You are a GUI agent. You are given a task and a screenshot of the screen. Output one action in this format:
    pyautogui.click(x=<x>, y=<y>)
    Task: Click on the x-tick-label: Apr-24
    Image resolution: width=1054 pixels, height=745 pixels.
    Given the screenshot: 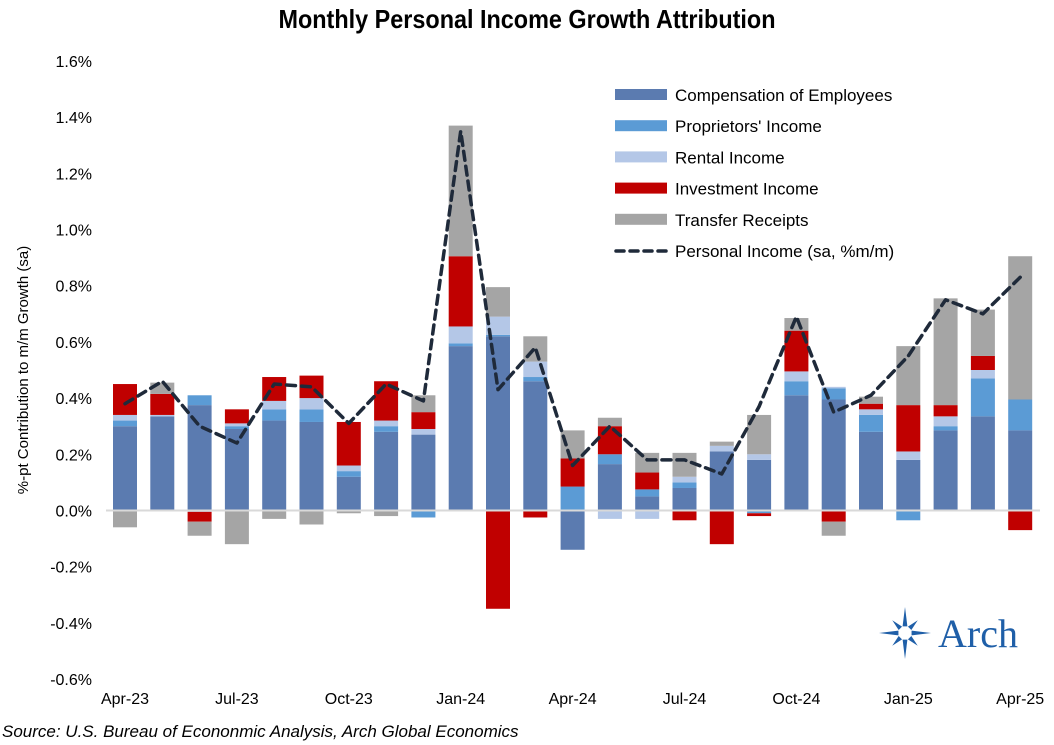 What is the action you would take?
    pyautogui.click(x=573, y=699)
    